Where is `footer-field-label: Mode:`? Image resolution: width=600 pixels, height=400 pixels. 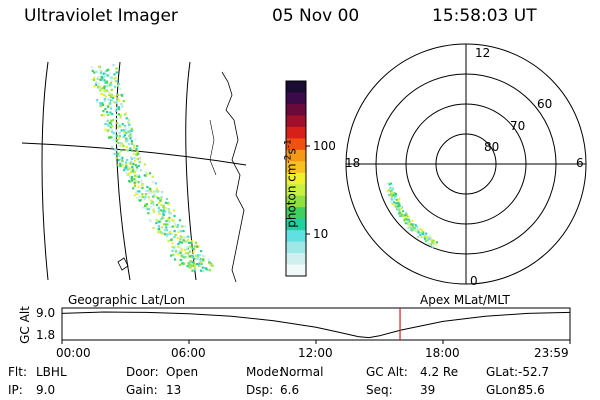 footer-field-label: Mode: is located at coordinates (264, 372).